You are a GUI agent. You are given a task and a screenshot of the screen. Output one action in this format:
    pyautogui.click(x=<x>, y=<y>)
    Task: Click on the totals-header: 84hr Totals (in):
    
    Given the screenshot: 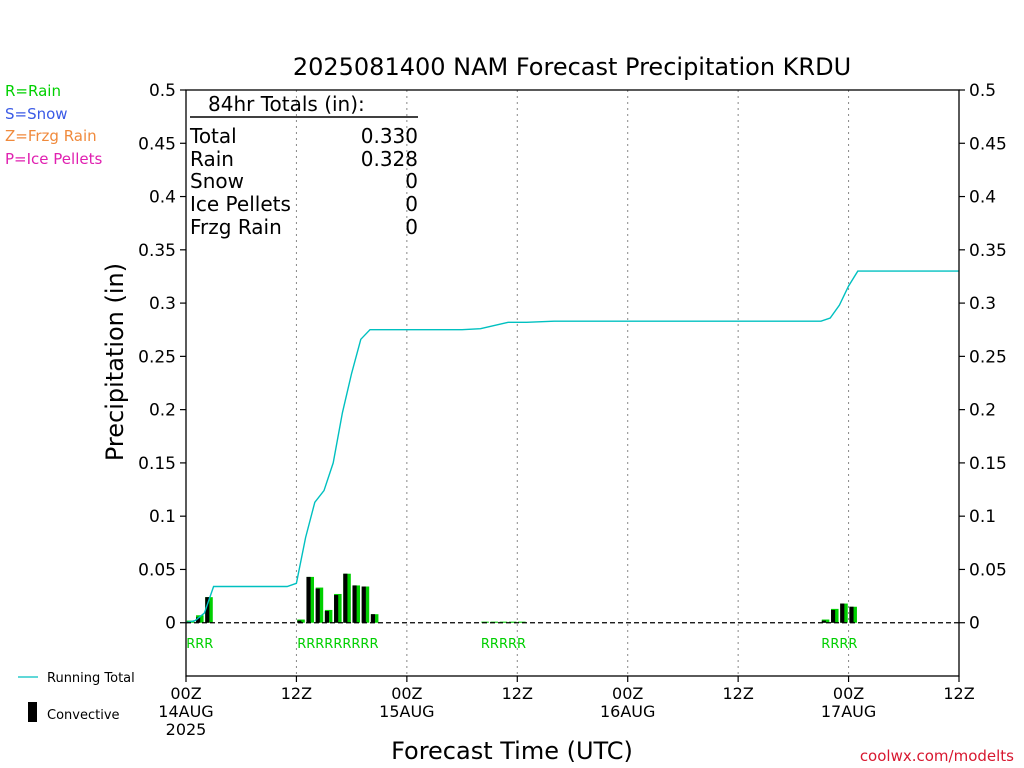 What is the action you would take?
    pyautogui.click(x=286, y=104)
    